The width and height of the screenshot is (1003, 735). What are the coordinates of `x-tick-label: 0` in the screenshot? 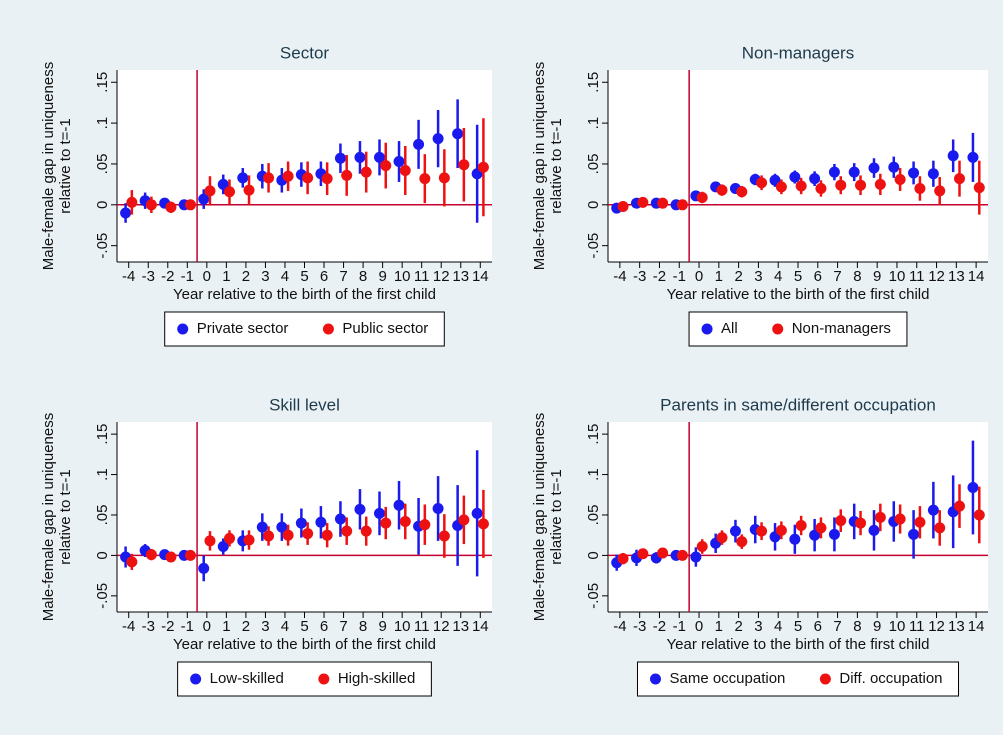 It's located at (699, 626).